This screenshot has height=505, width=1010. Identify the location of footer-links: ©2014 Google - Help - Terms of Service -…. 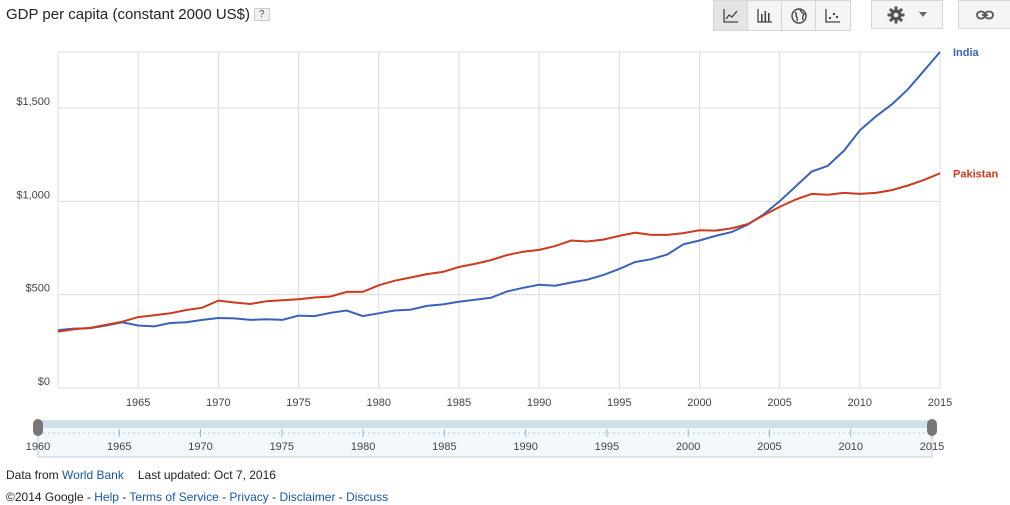
(197, 497).